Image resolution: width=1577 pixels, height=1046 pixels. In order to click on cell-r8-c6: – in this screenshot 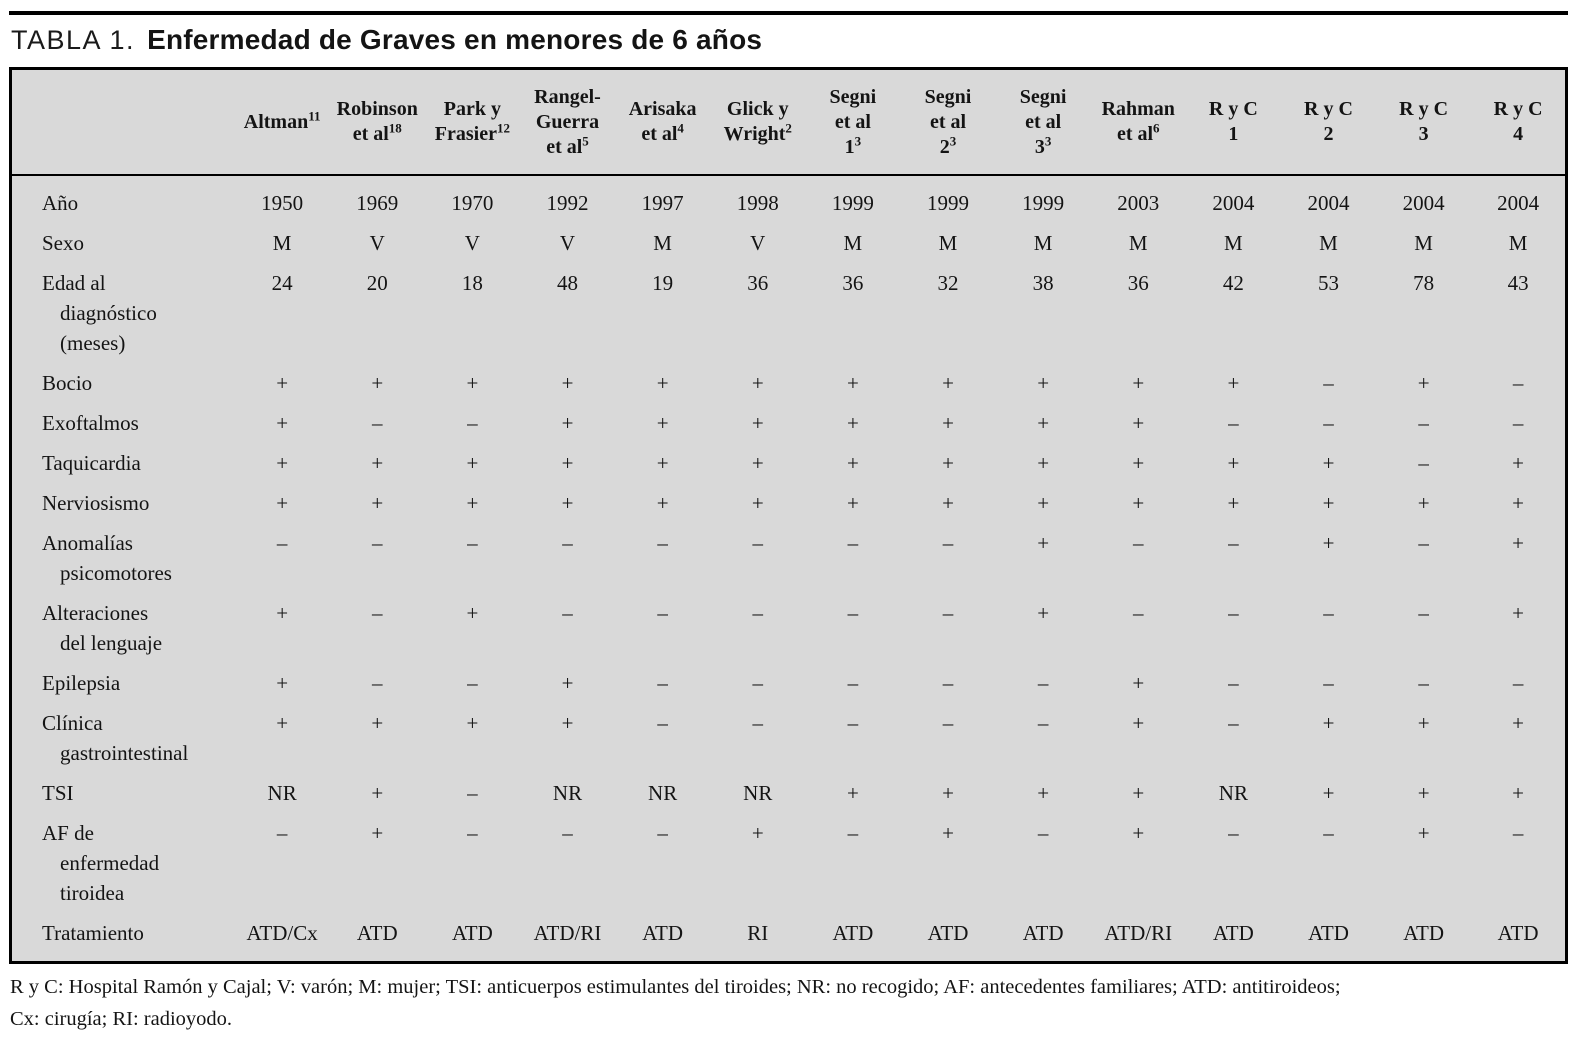, I will do `click(853, 613)`.